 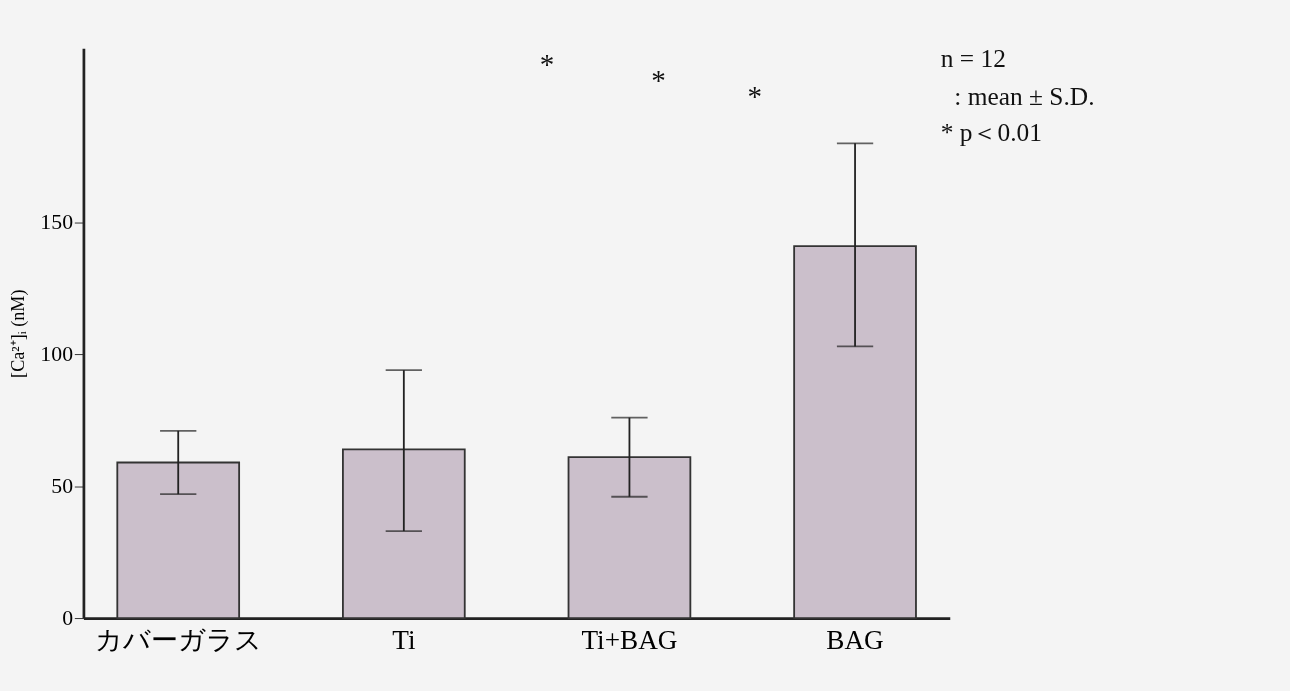 I want to click on y-tick-label: 150, so click(x=57, y=222).